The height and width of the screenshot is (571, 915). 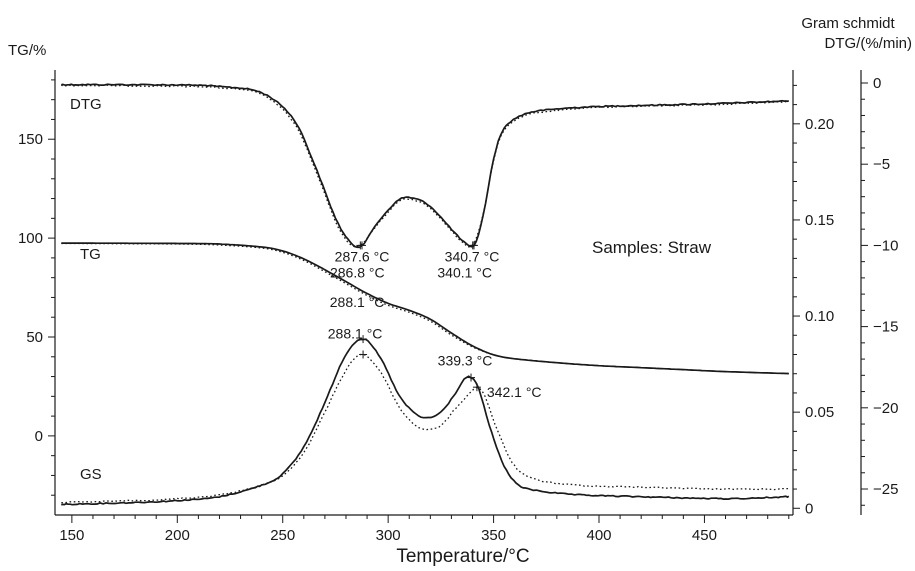 I want to click on x-axis: 150 200 250 300 350 400 450, so click(x=424, y=529).